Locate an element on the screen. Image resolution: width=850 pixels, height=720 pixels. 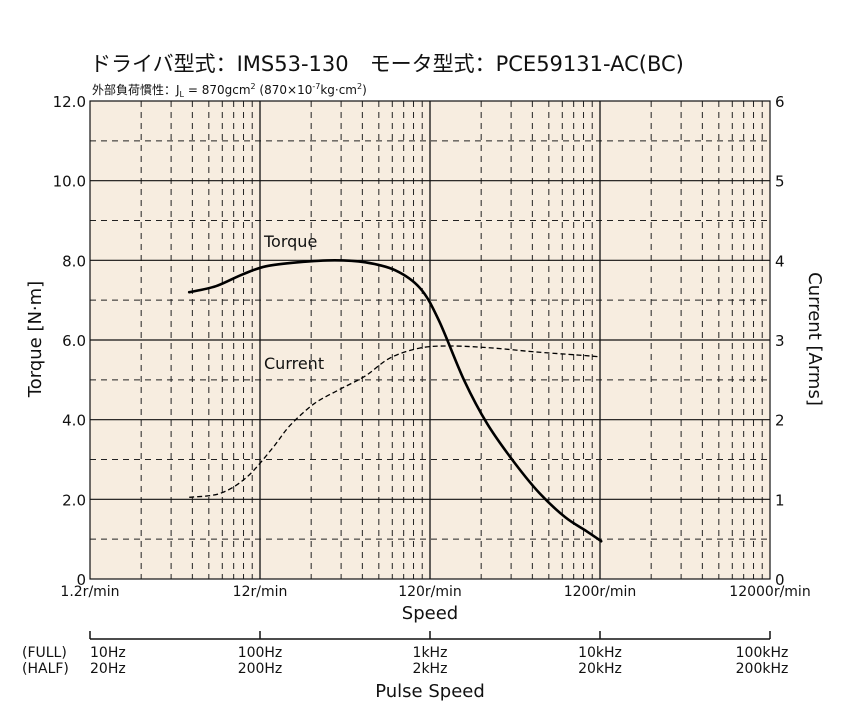
y-left-tick-label: 0 is located at coordinates (81, 580).